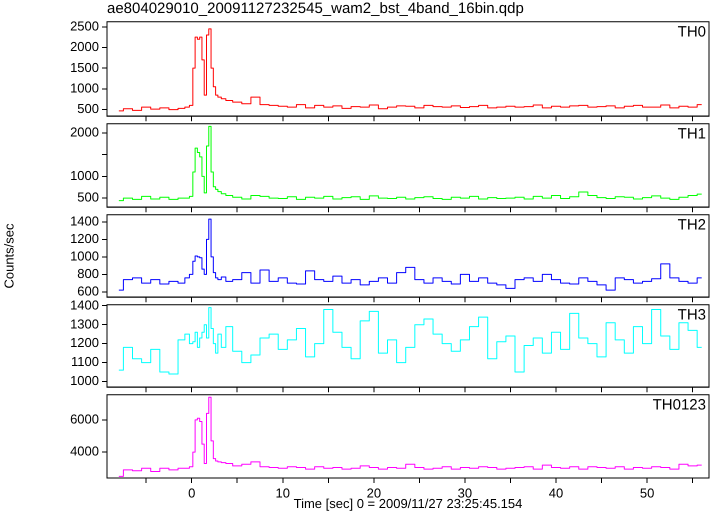 Image resolution: width=717 pixels, height=516 pixels. I want to click on y-tick-label: 6000, so click(84, 418).